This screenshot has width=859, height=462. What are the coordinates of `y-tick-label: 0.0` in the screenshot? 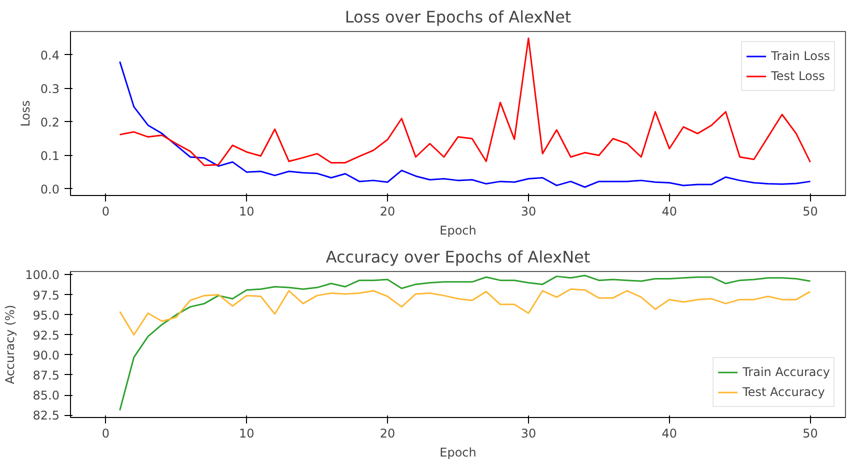 It's located at (50, 189).